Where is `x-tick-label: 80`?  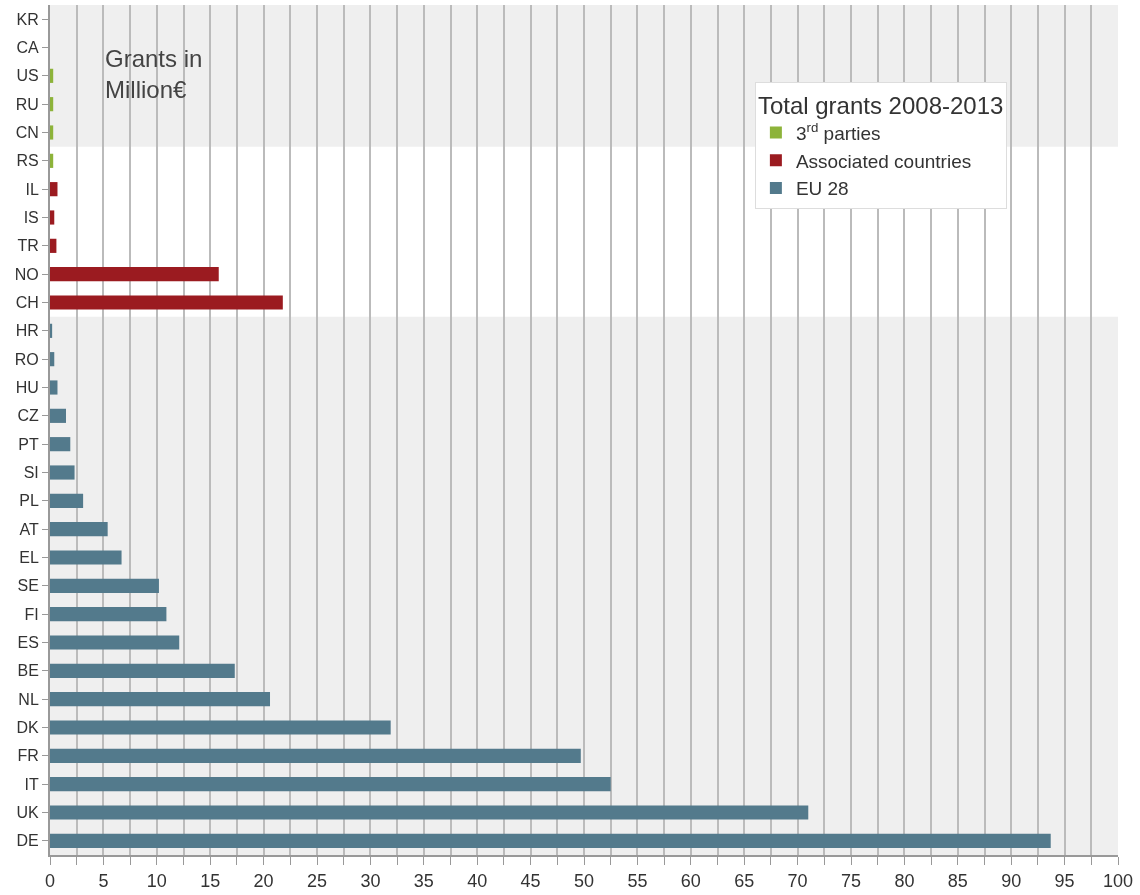 x-tick-label: 80 is located at coordinates (904, 880).